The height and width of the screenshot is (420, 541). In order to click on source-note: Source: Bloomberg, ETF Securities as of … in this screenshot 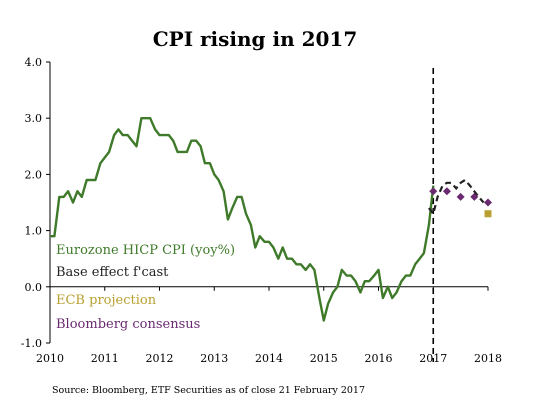, I will do `click(208, 390)`.